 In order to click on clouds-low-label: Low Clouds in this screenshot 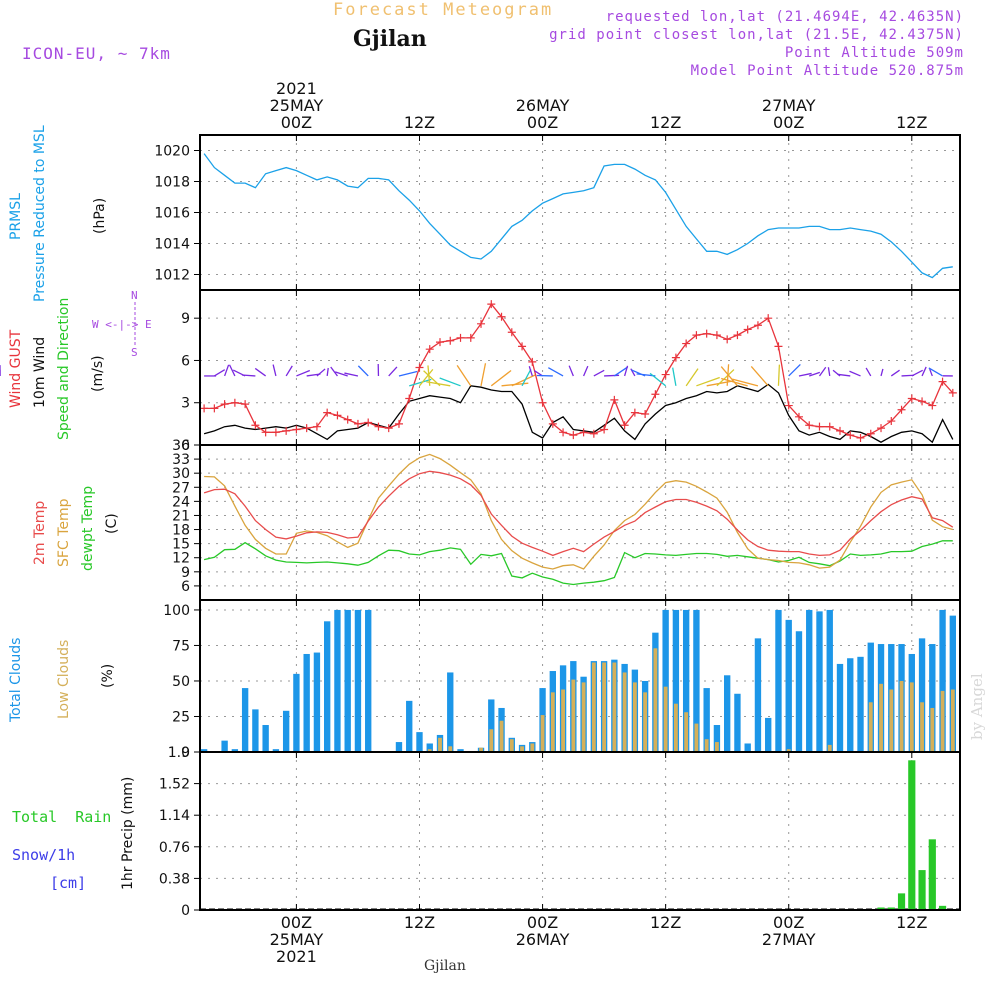, I will do `click(64, 679)`.